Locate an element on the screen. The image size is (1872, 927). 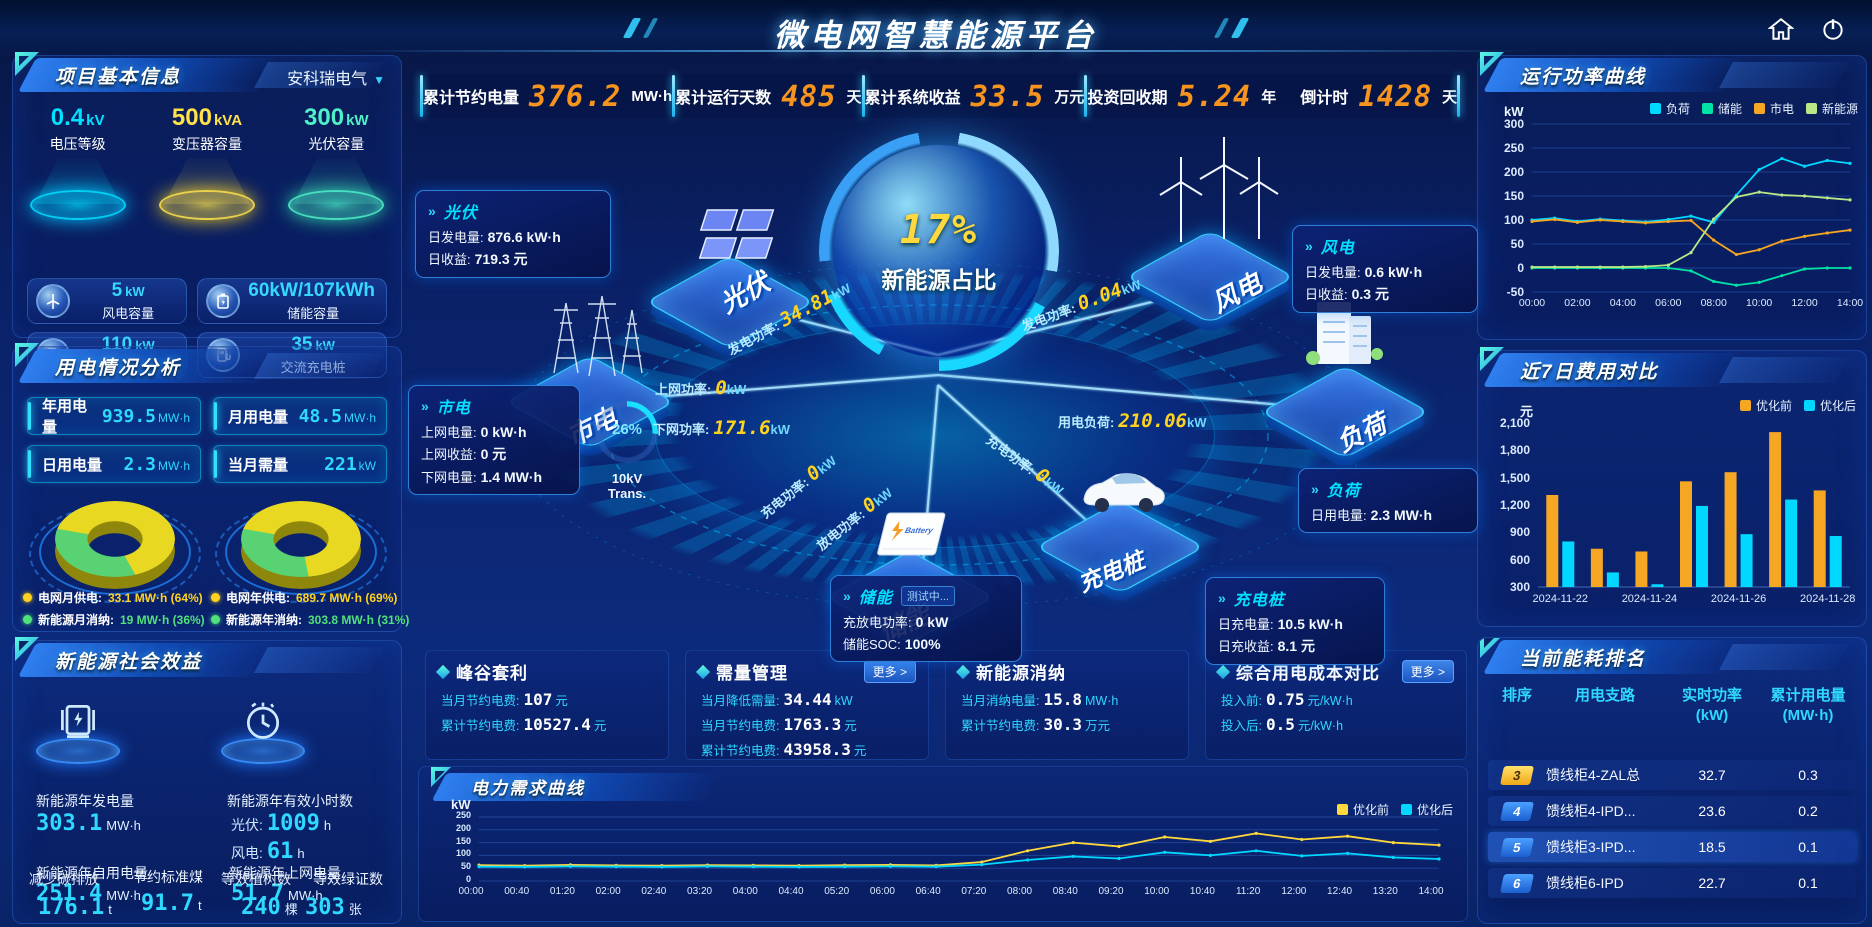
y-tick: 250 is located at coordinates (1513, 148).